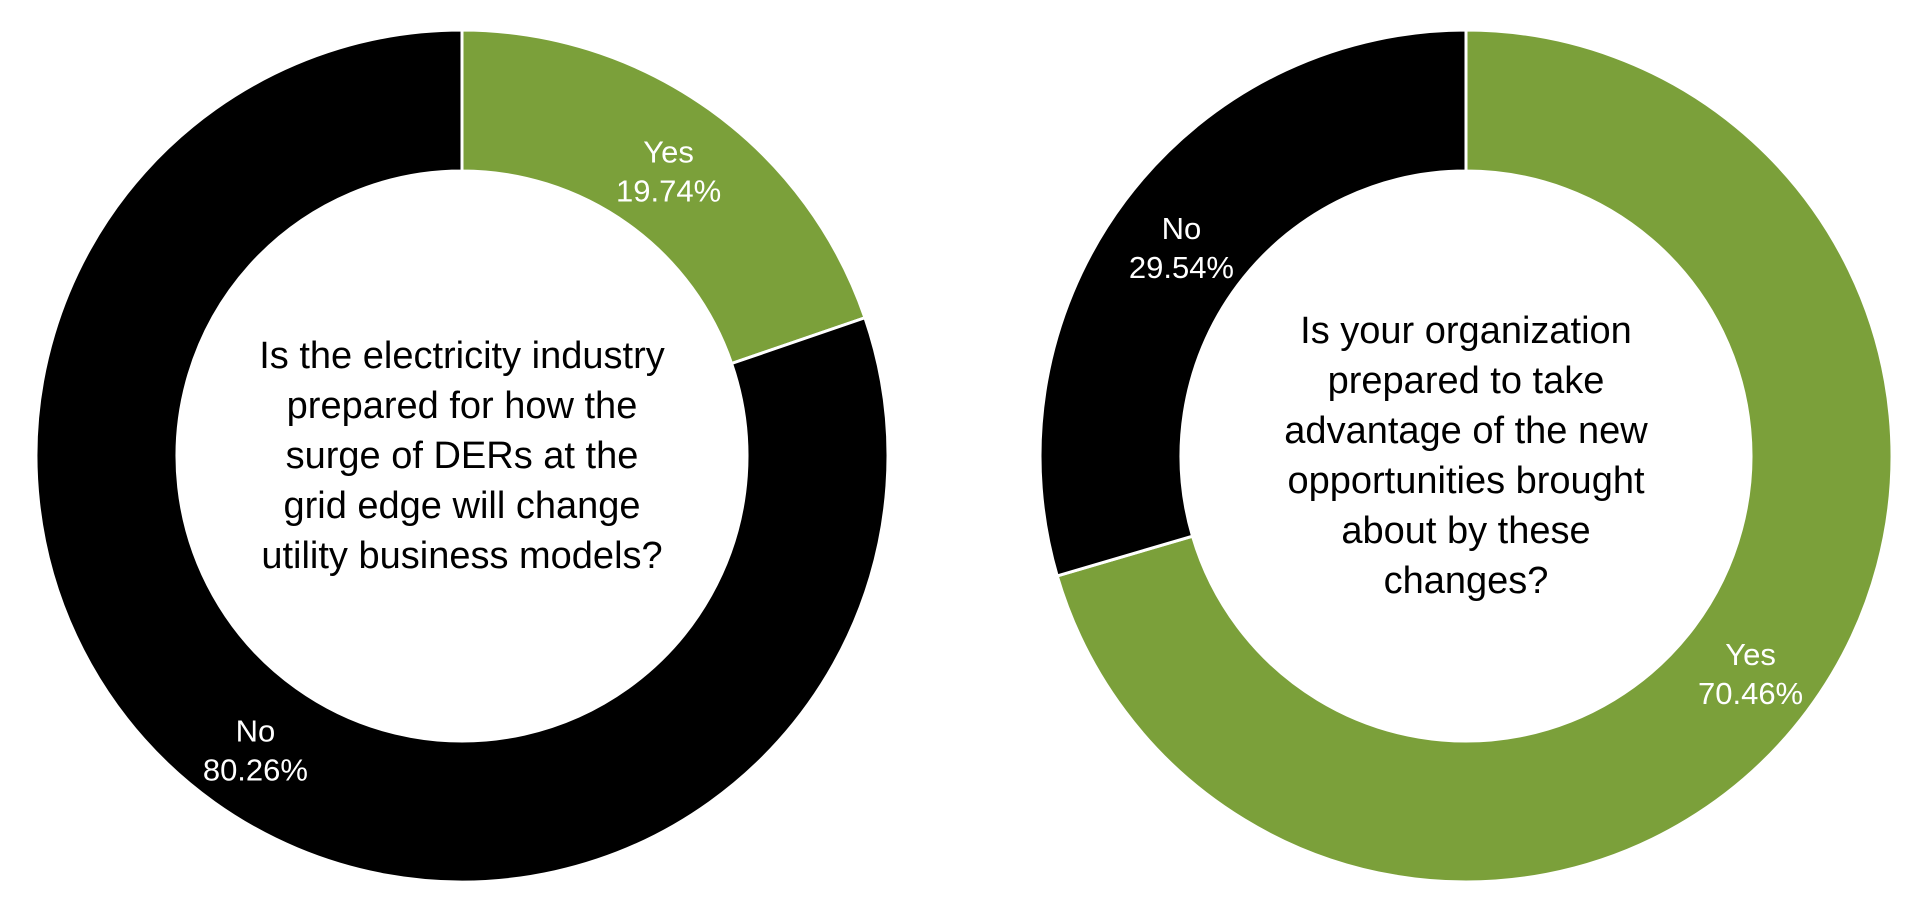 This screenshot has height=912, width=1927. I want to click on slice-value-label: 80.26%, so click(255, 769).